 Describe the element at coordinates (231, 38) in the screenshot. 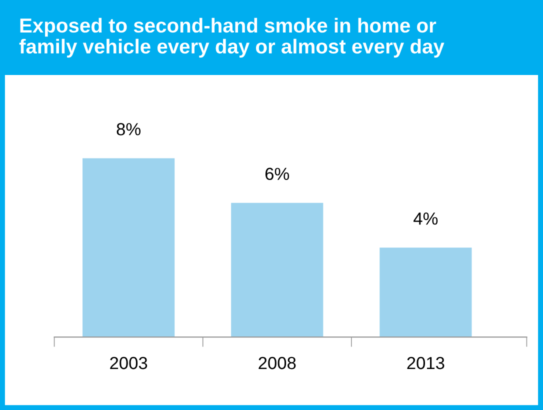

I see `chart-title: Exposed to second-hand smoke in home or family vehicle every day or almost every day` at that location.